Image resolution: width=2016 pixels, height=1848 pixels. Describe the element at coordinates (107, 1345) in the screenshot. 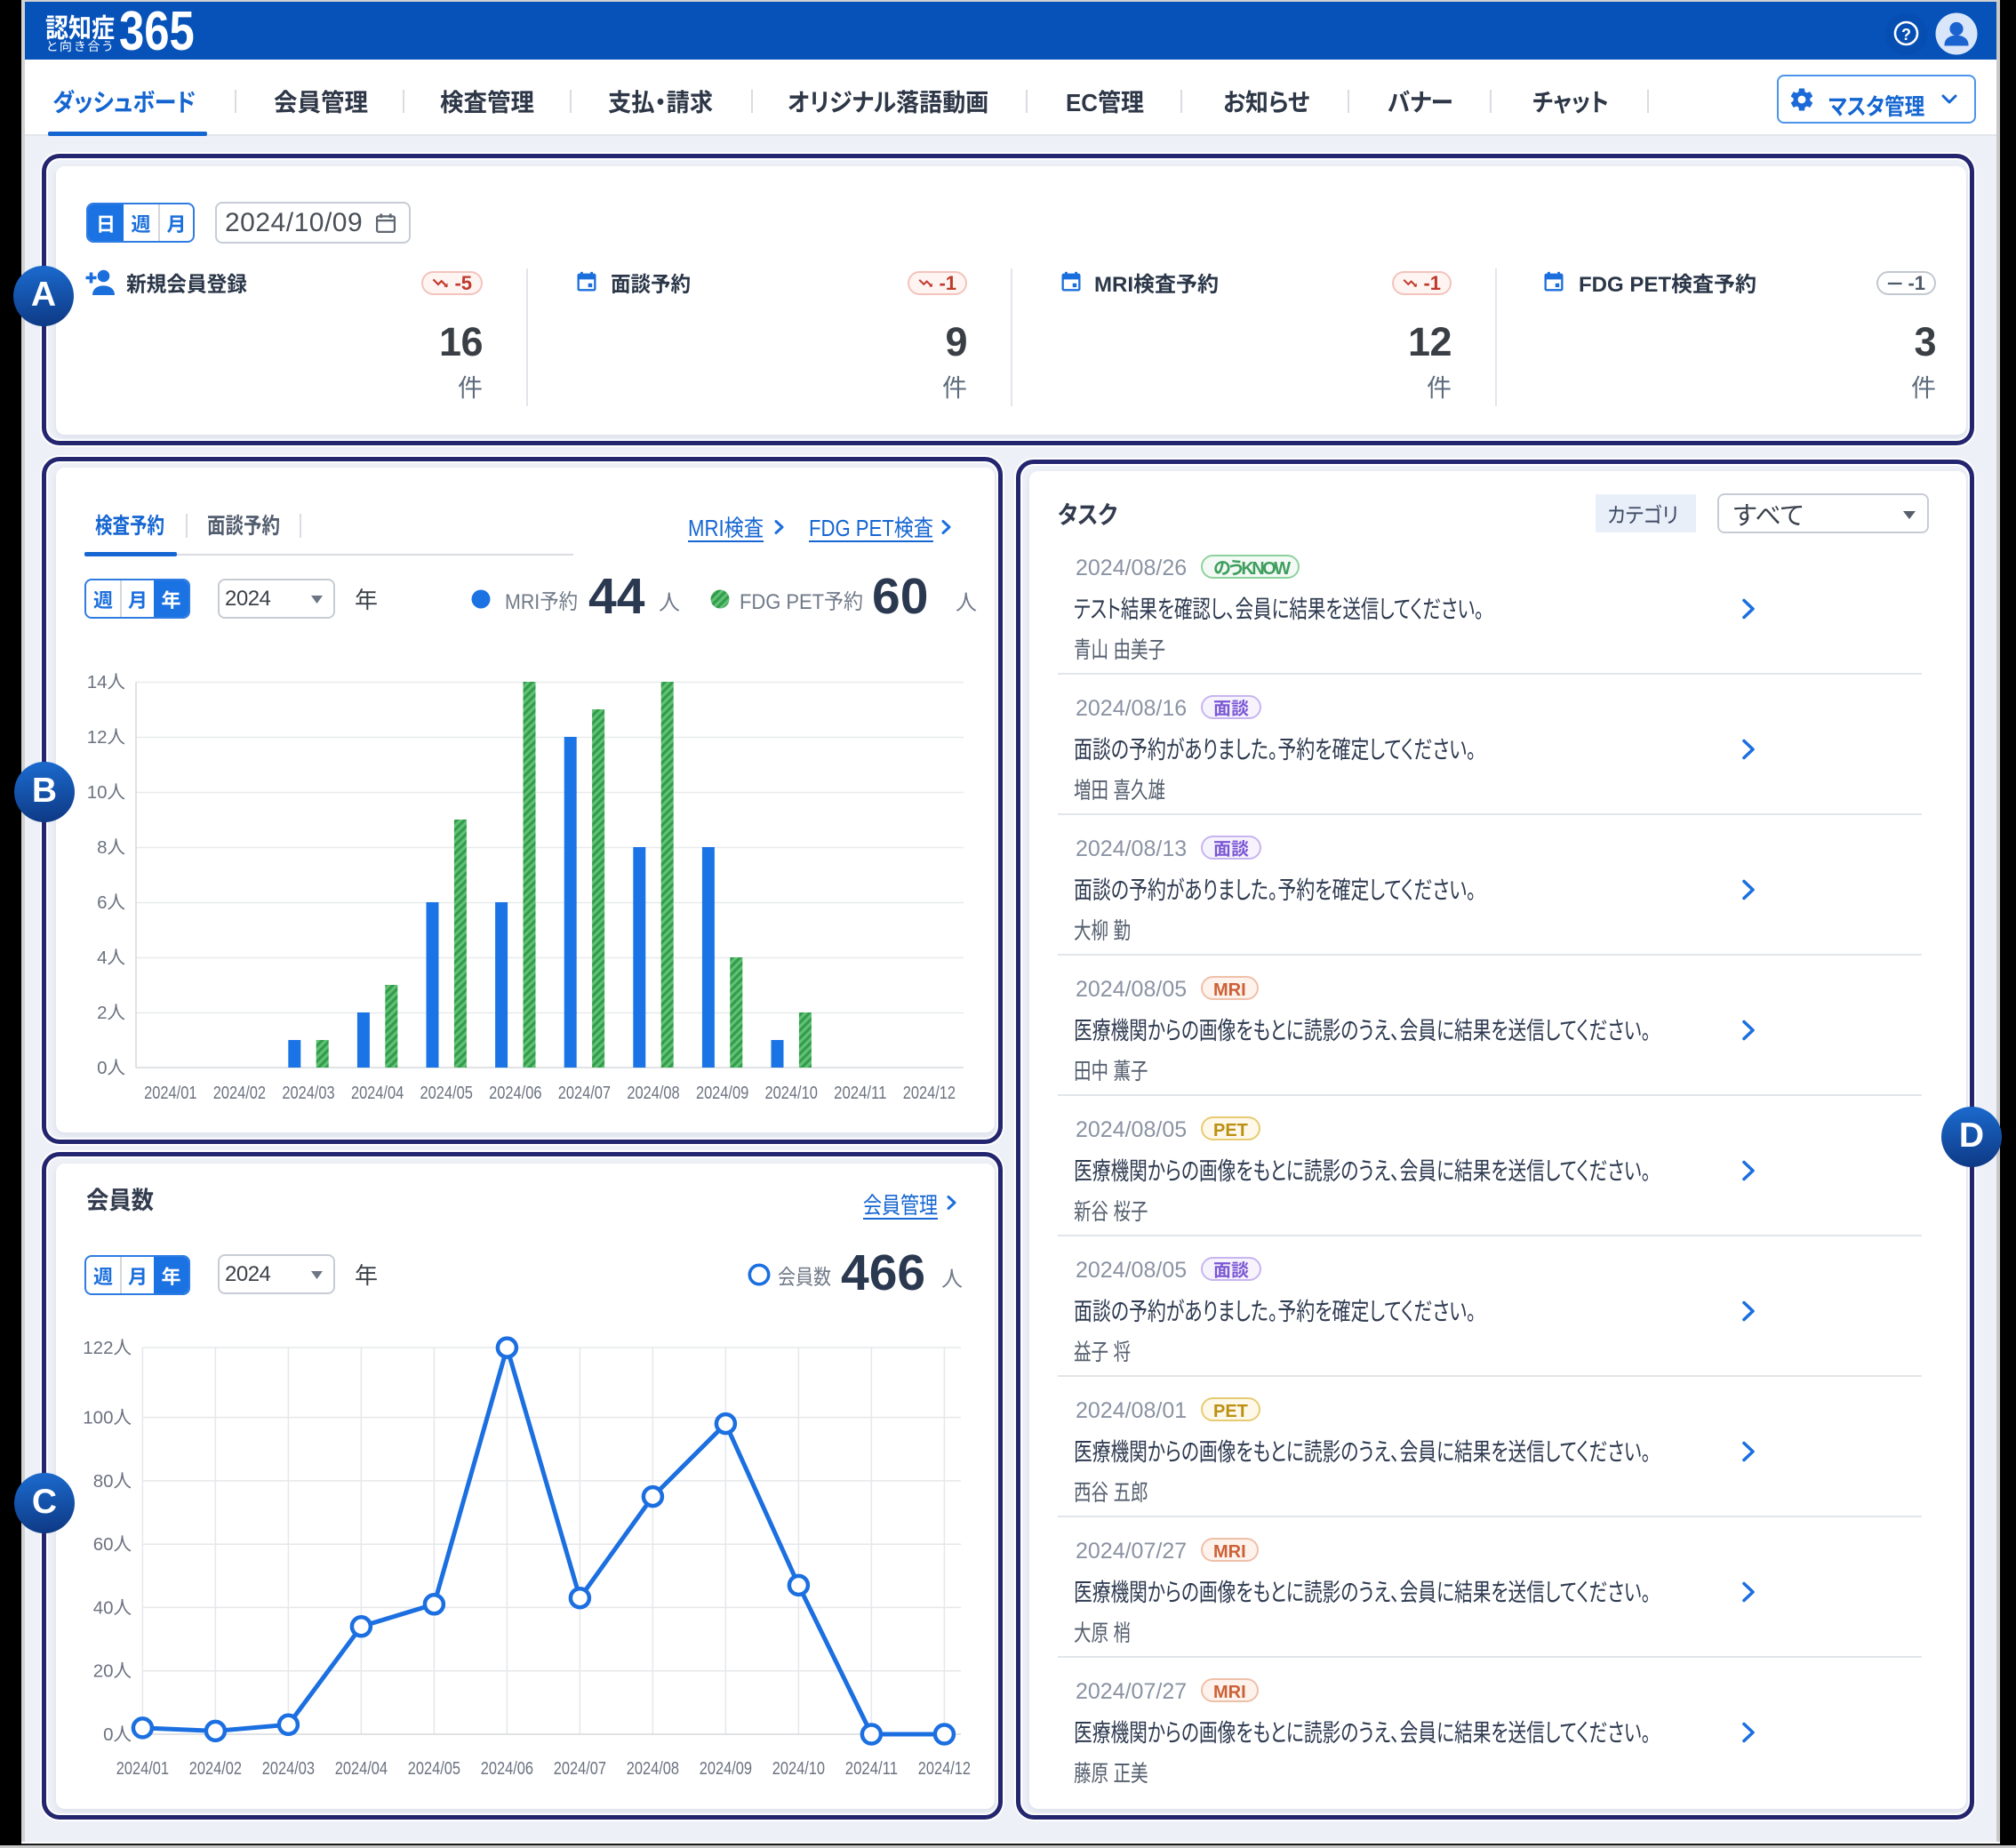

I see `svg-text: 122人` at that location.